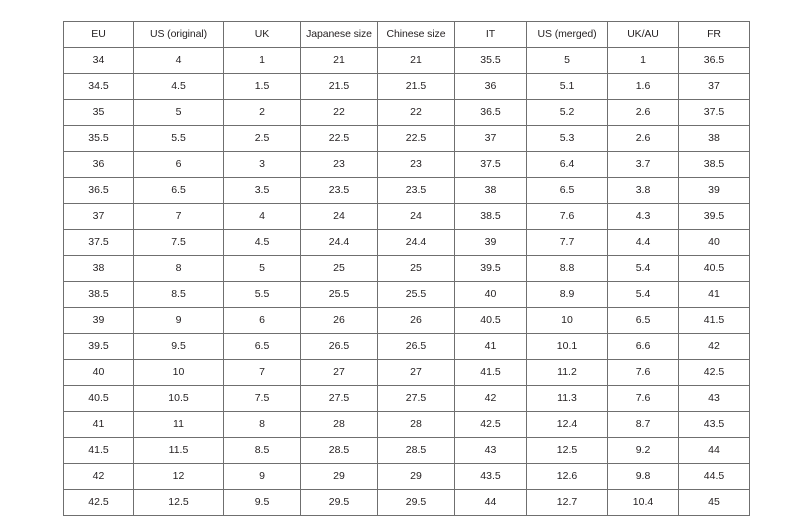 Image resolution: width=793 pixels, height=516 pixels. What do you see at coordinates (262, 476) in the screenshot?
I see `cell-uk: 9` at bounding box center [262, 476].